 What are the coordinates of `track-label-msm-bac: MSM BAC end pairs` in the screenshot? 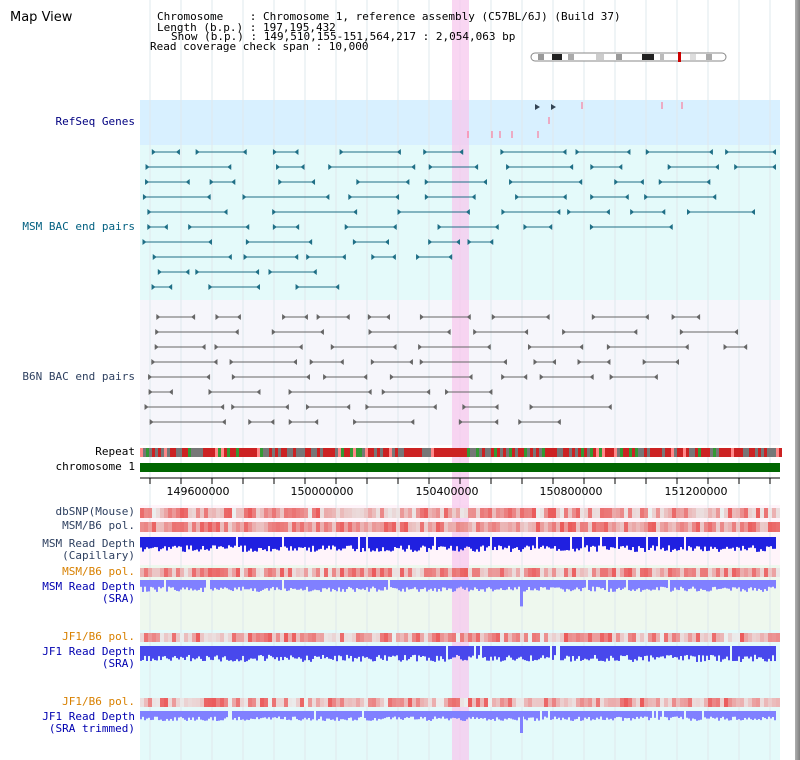 It's located at (78, 226).